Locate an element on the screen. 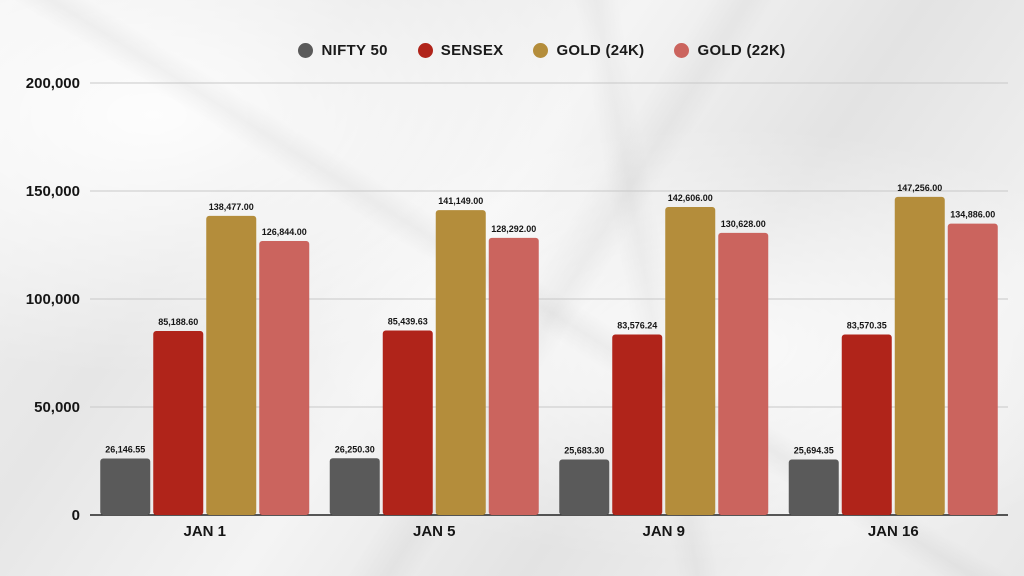 The height and width of the screenshot is (576, 1024). legend-label-sensex: SENSEX is located at coordinates (472, 50).